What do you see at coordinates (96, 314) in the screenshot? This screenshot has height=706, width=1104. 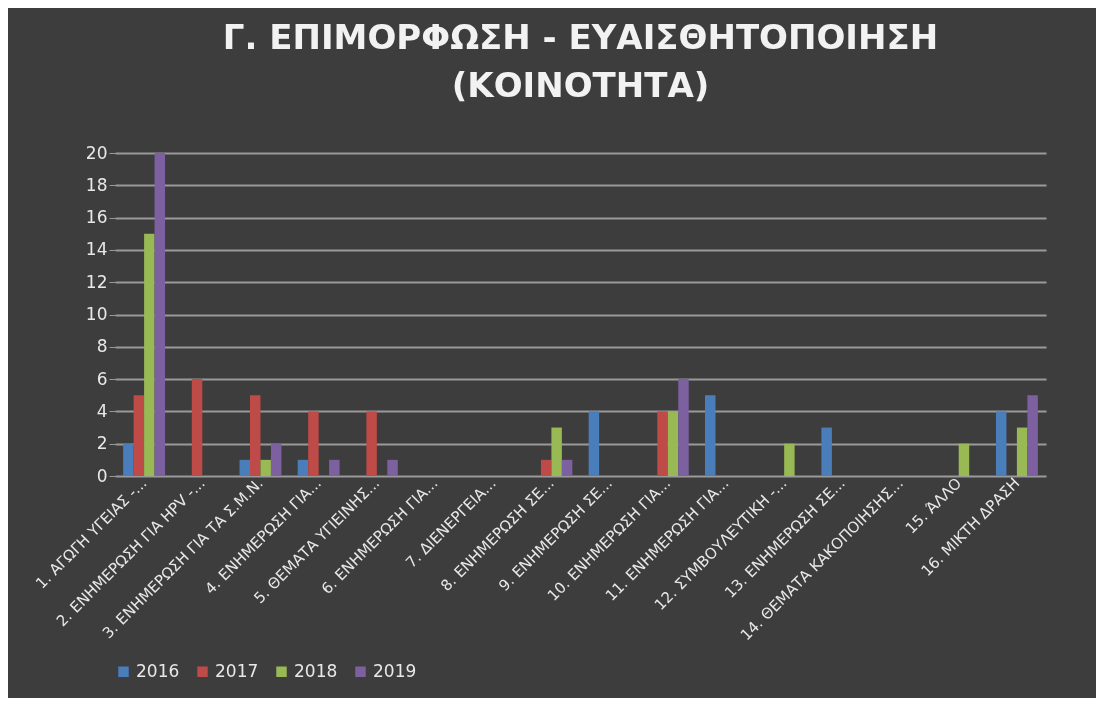 I see `y-tick-label: 10` at bounding box center [96, 314].